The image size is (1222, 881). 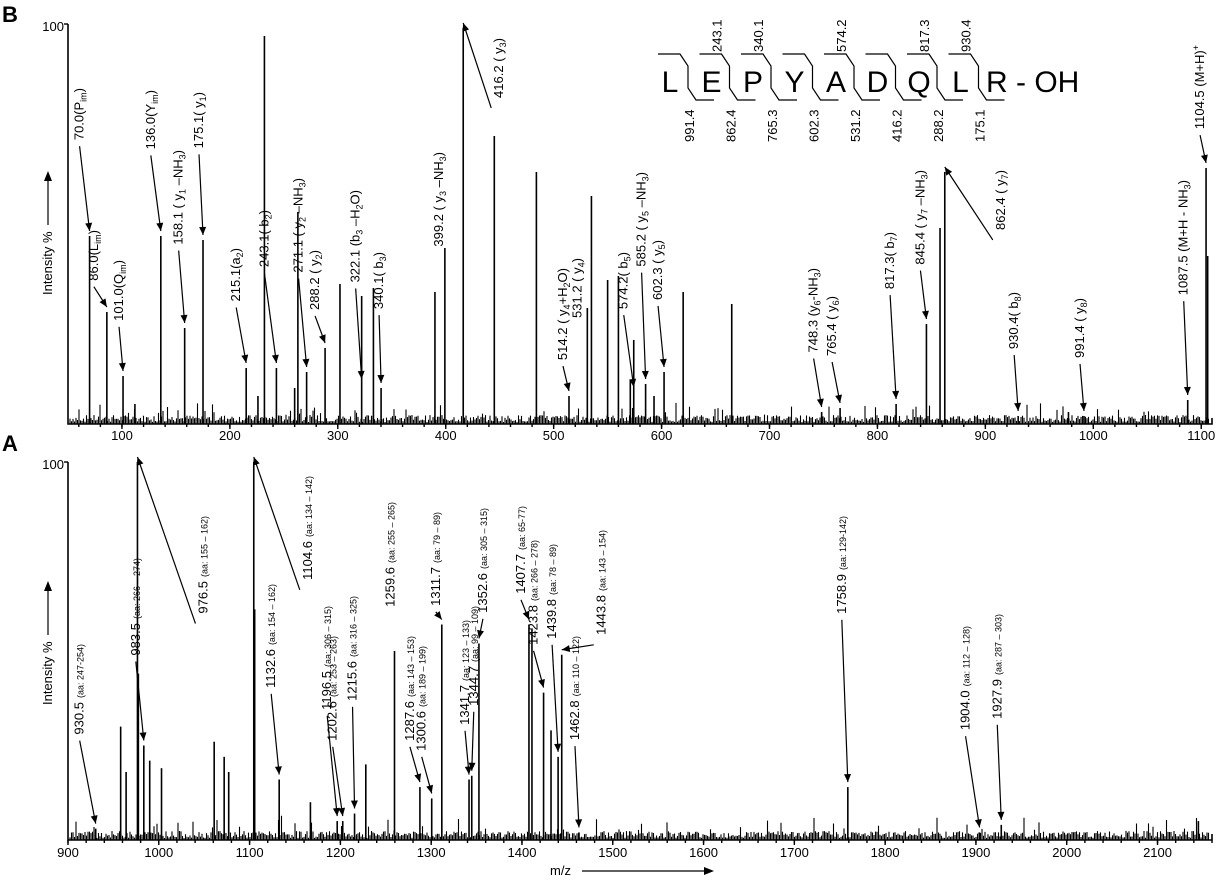 I want to click on peak-annotation: 340.1( b3), so click(x=379, y=318).